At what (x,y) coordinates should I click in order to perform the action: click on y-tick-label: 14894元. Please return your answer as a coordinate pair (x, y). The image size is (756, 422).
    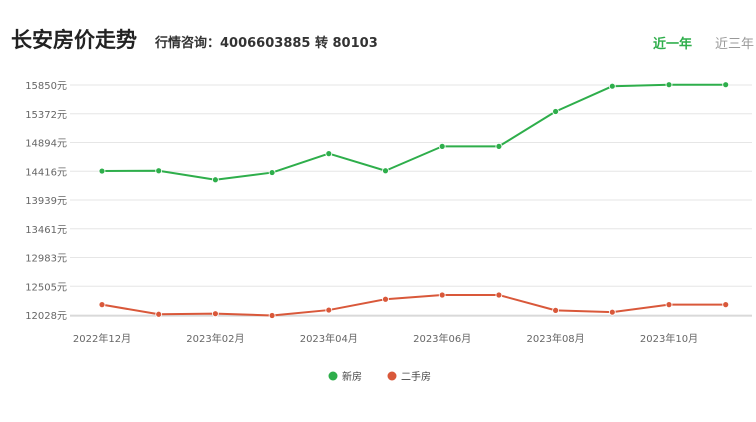
    Looking at the image, I should click on (46, 144).